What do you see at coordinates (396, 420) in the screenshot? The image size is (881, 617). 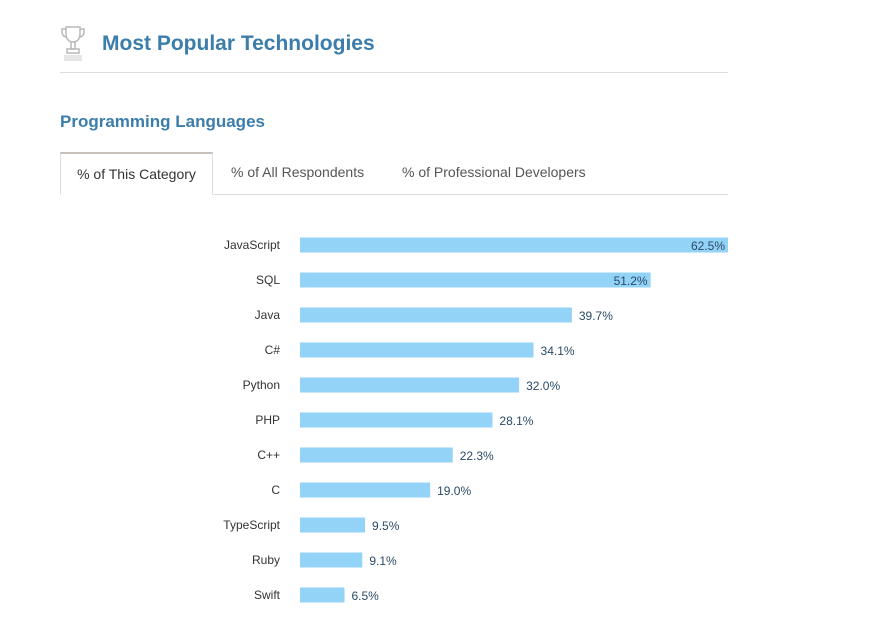 I see `bar-php` at bounding box center [396, 420].